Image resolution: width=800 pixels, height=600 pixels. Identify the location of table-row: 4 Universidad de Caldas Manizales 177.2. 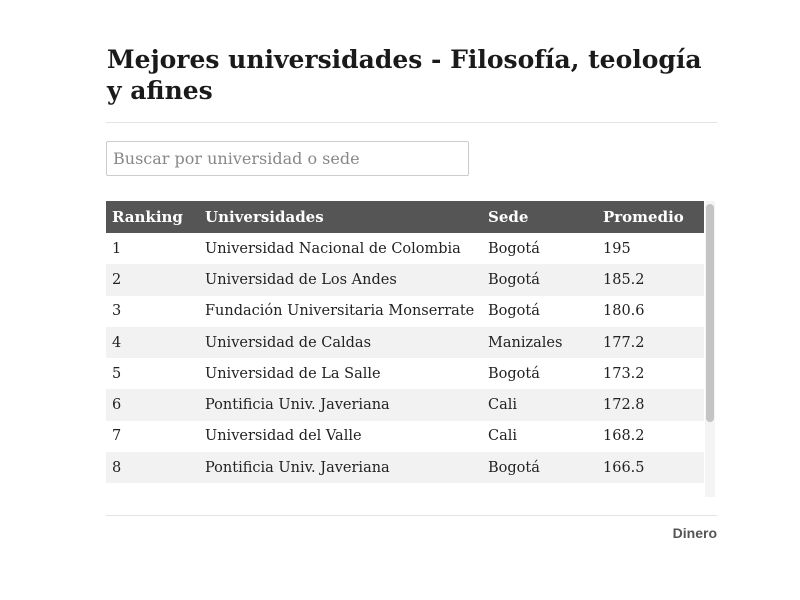
(405, 342).